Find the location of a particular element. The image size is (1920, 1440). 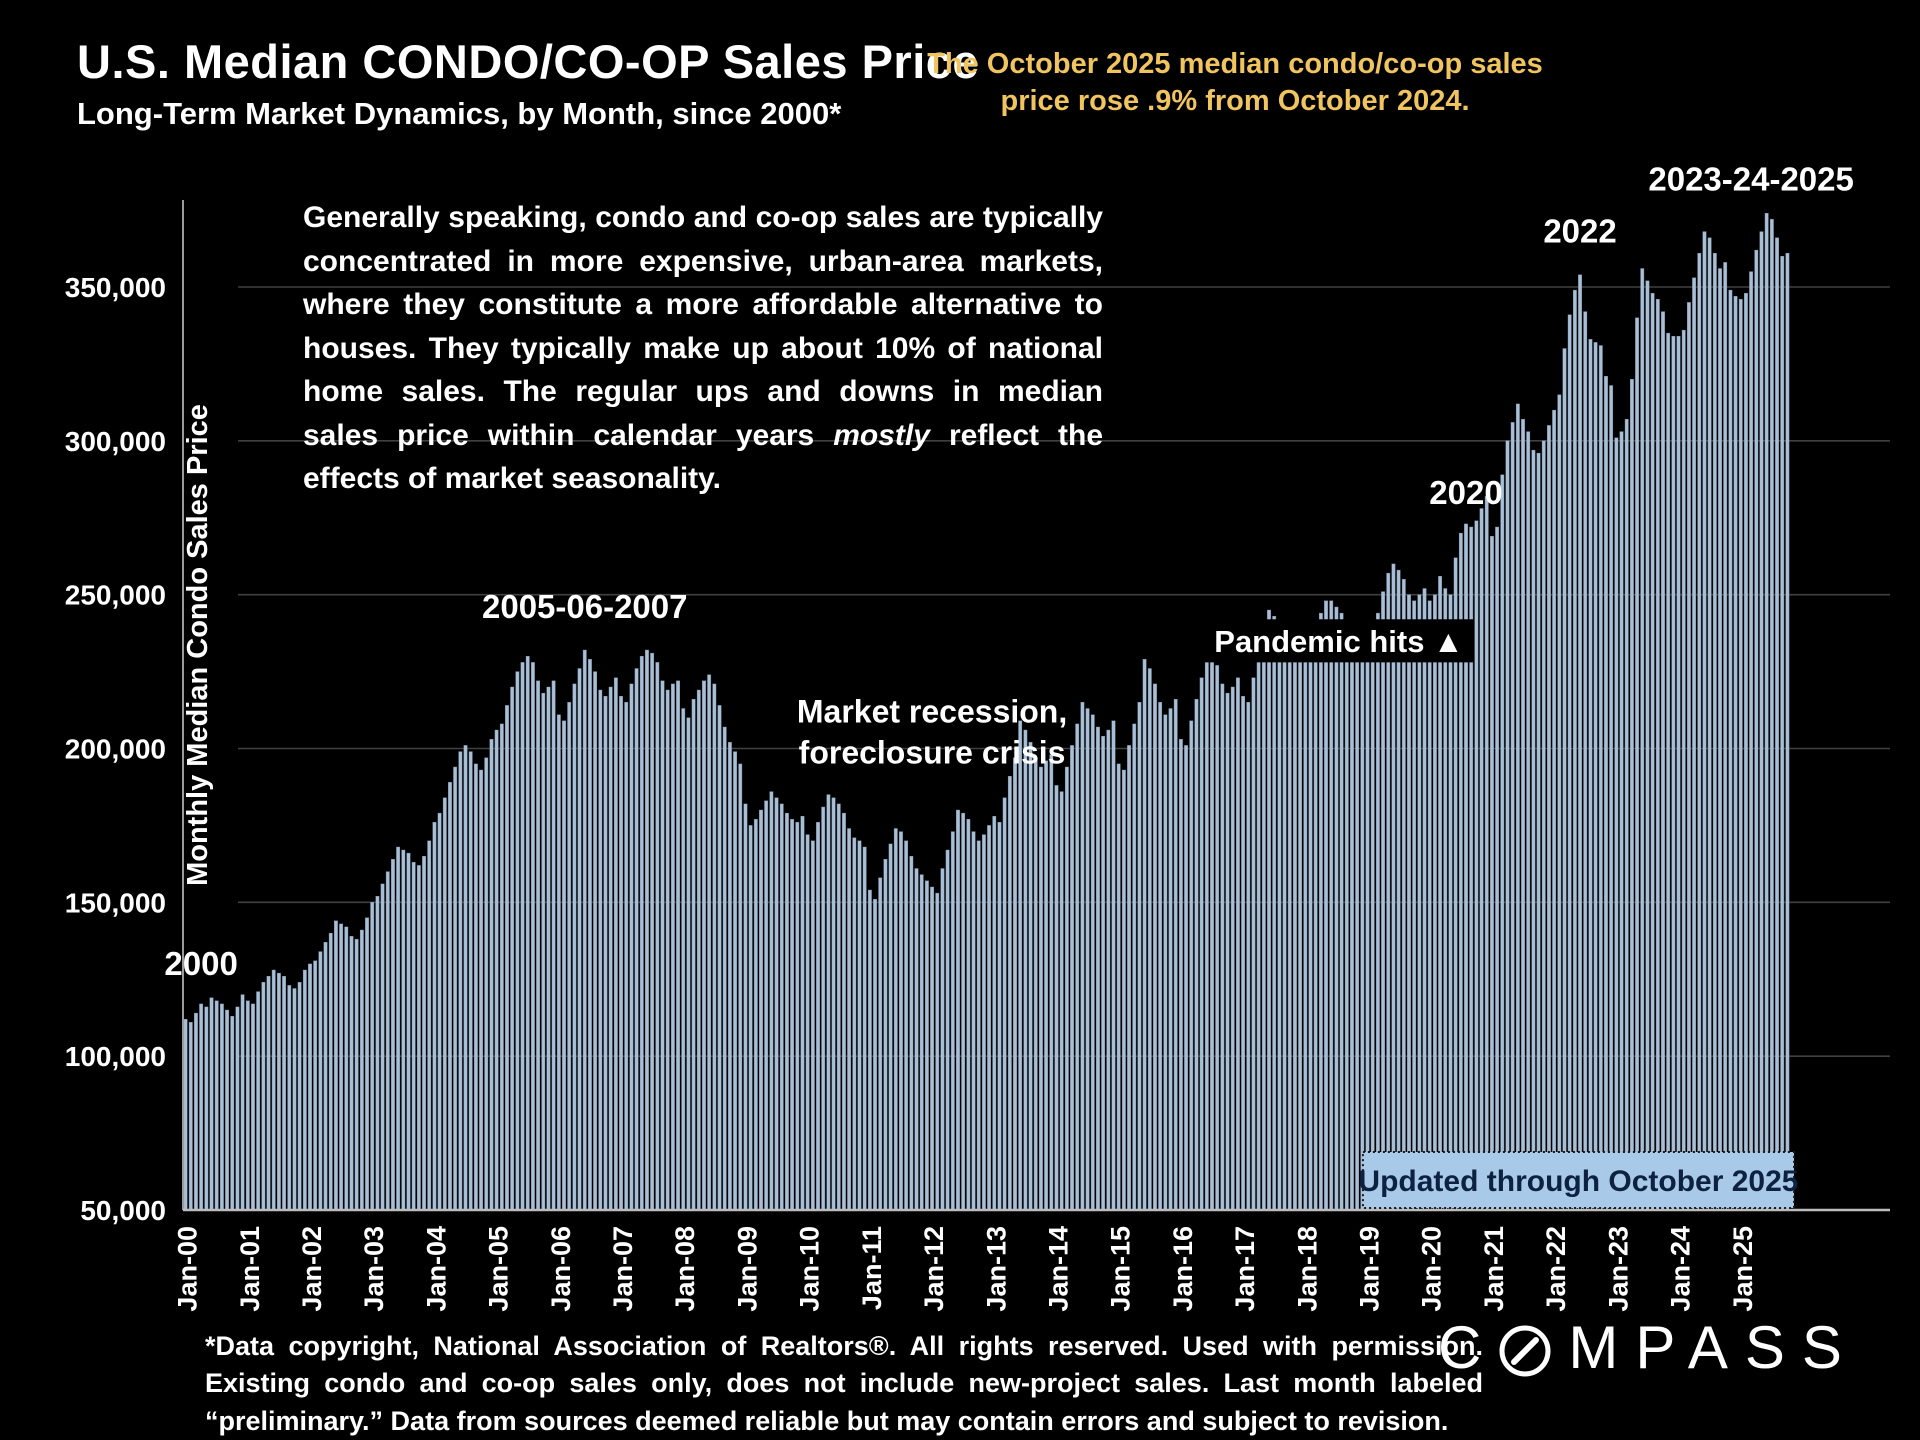

annotation-peak-2005-07: 2005-06-2007 is located at coordinates (585, 606).